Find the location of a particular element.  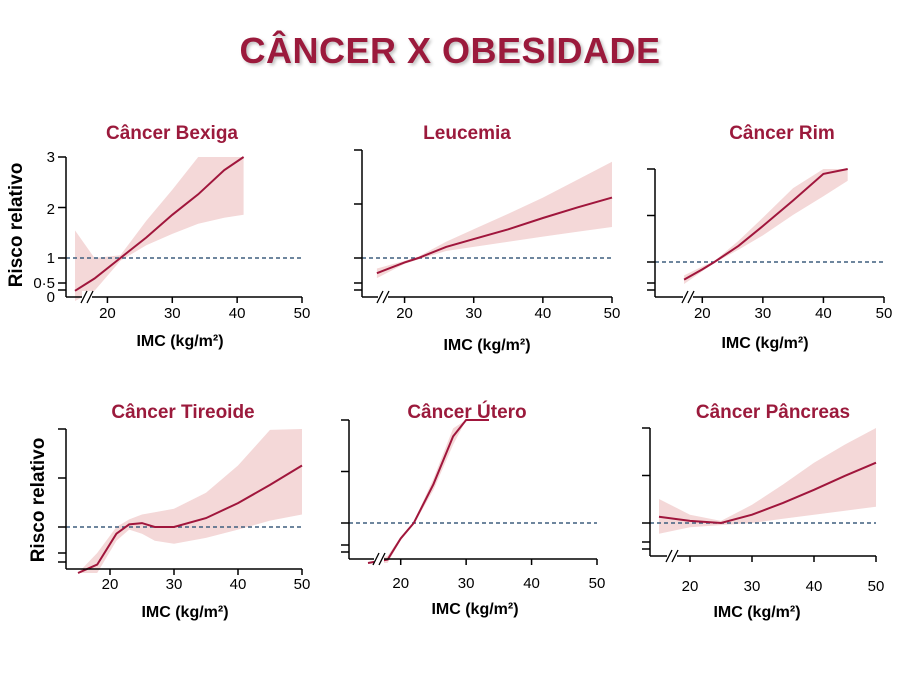

panel-title: Câncer Tireoide is located at coordinates (182, 412).